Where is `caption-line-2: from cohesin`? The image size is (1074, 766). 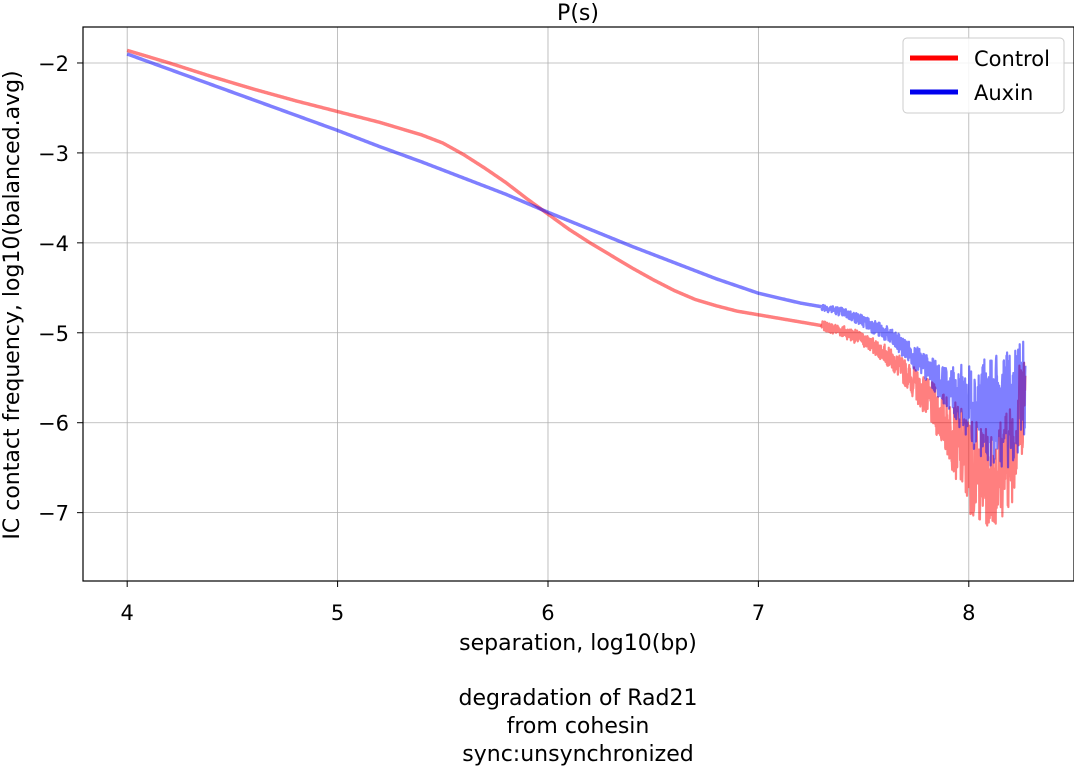 caption-line-2: from cohesin is located at coordinates (578, 726).